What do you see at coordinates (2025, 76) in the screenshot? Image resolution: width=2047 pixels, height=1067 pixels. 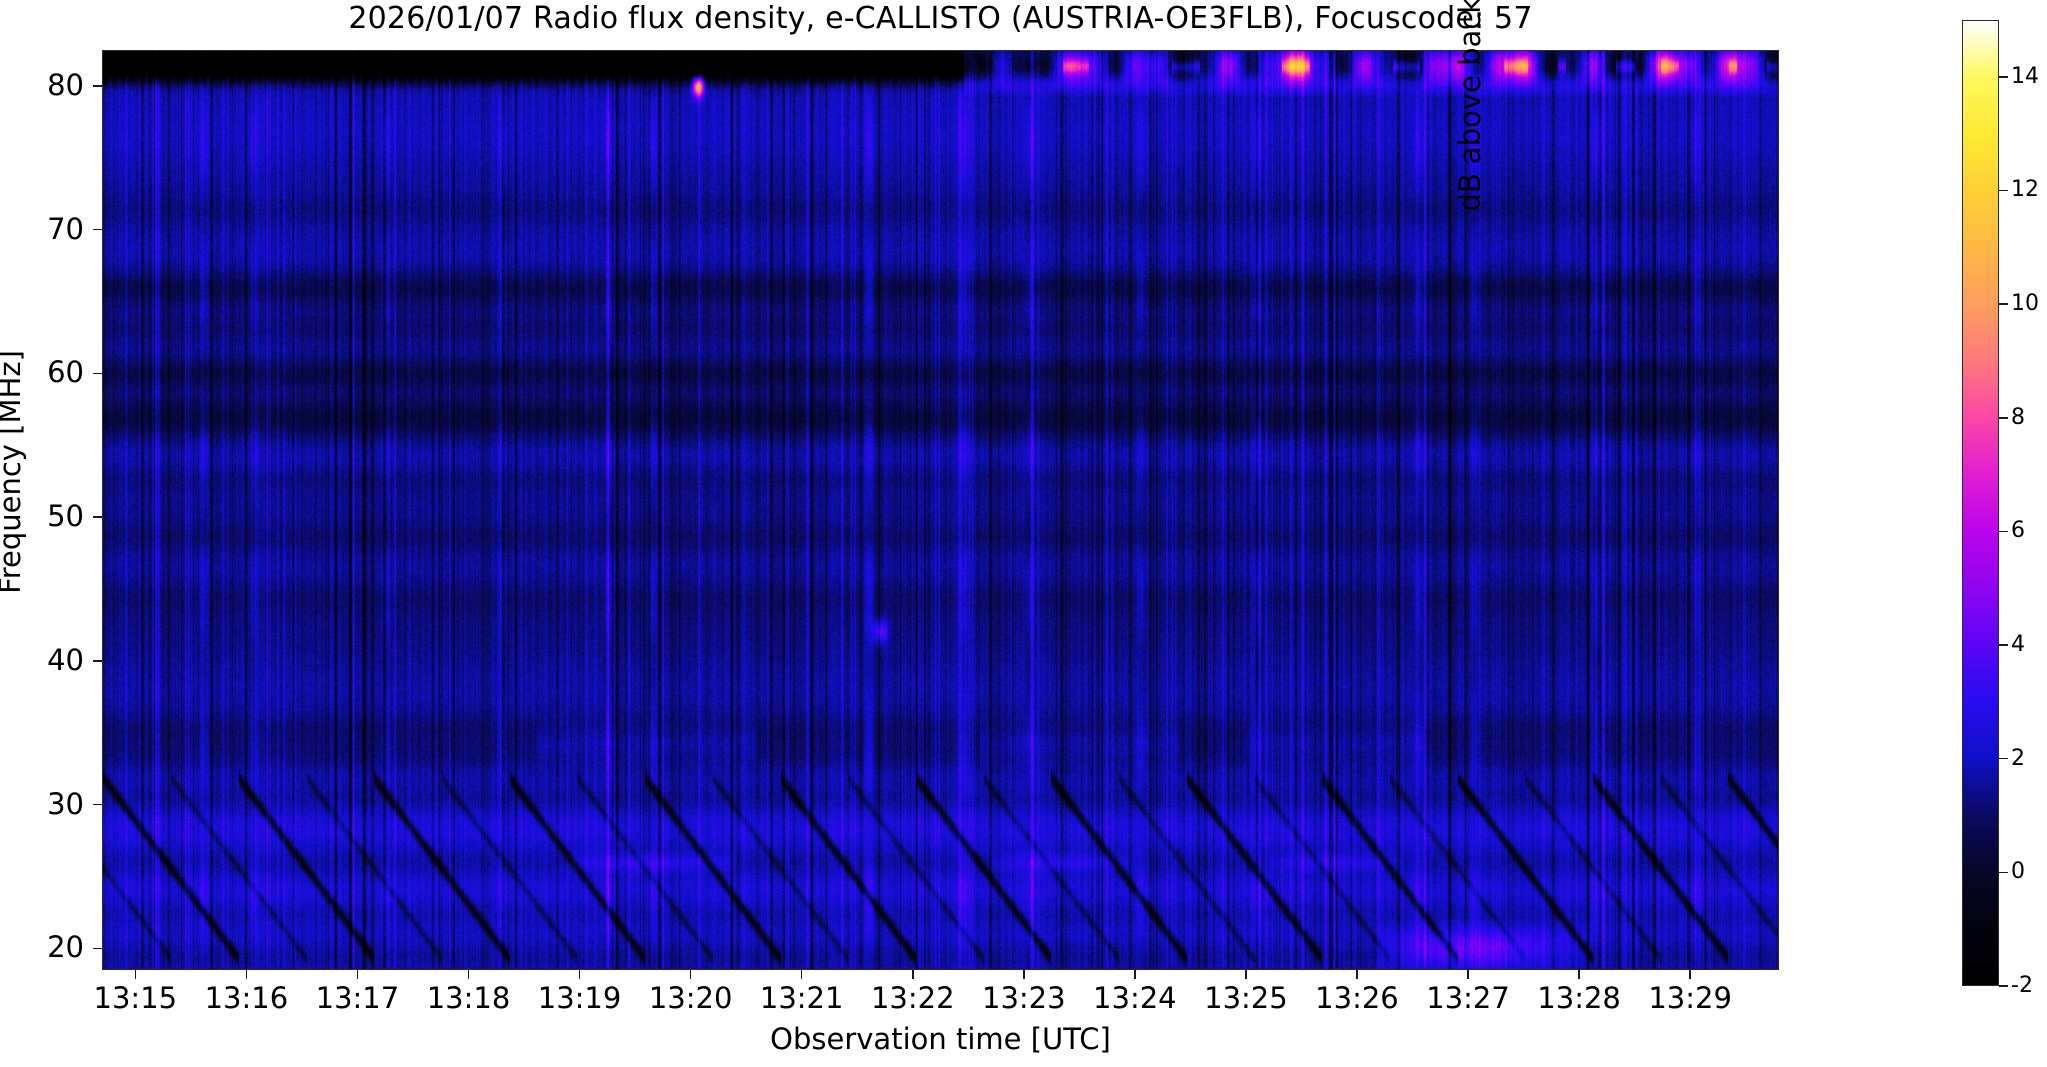 I see `colorbar-tick-label: 14` at bounding box center [2025, 76].